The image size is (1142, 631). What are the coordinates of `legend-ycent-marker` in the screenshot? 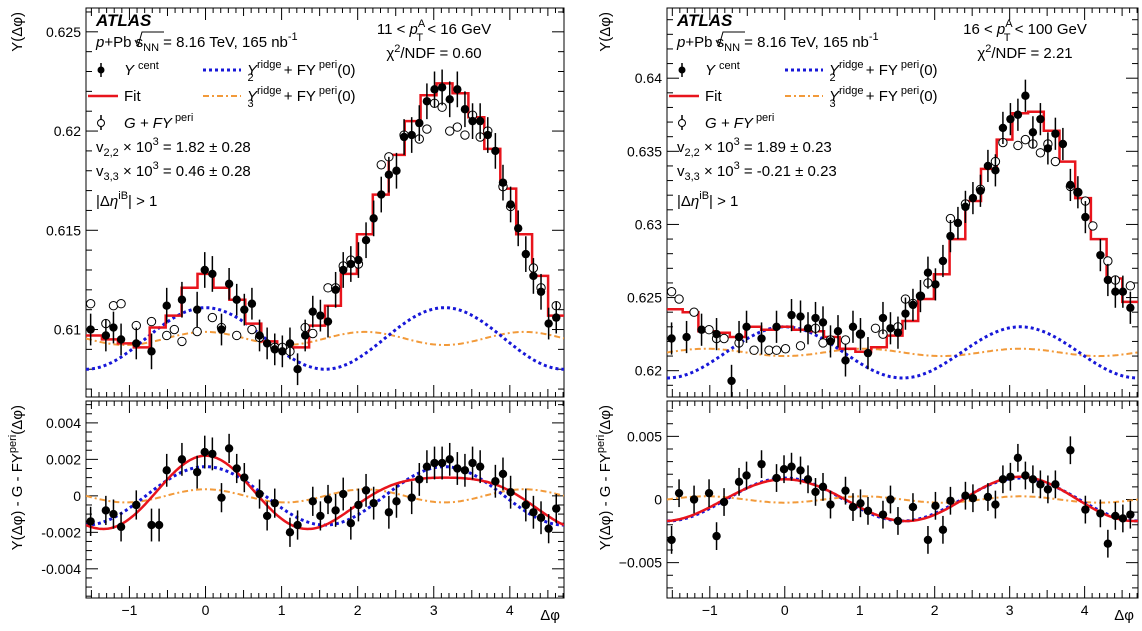 It's located at (101, 70).